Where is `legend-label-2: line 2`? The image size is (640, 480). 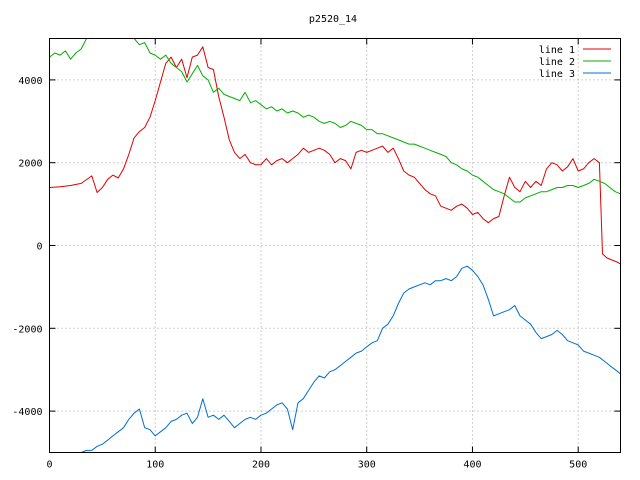 legend-label-2: line 2 is located at coordinates (557, 62).